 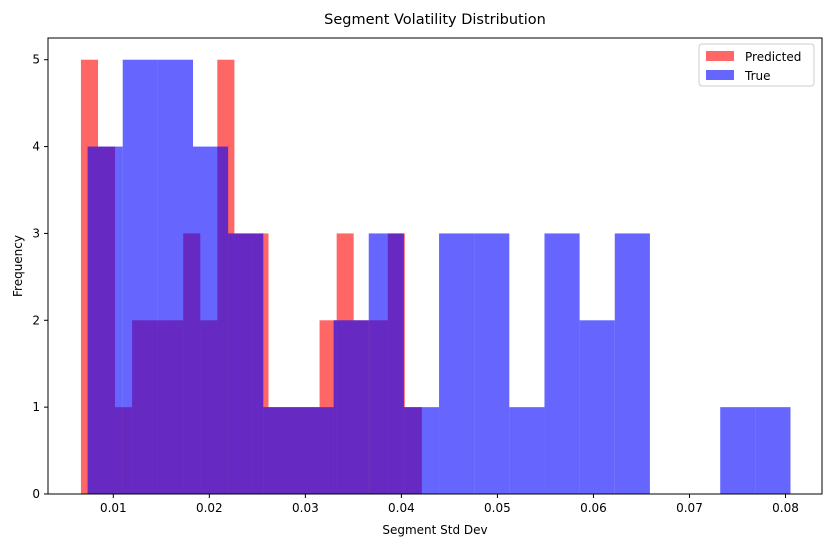 I want to click on x-tick-label: 0.03, so click(x=305, y=508).